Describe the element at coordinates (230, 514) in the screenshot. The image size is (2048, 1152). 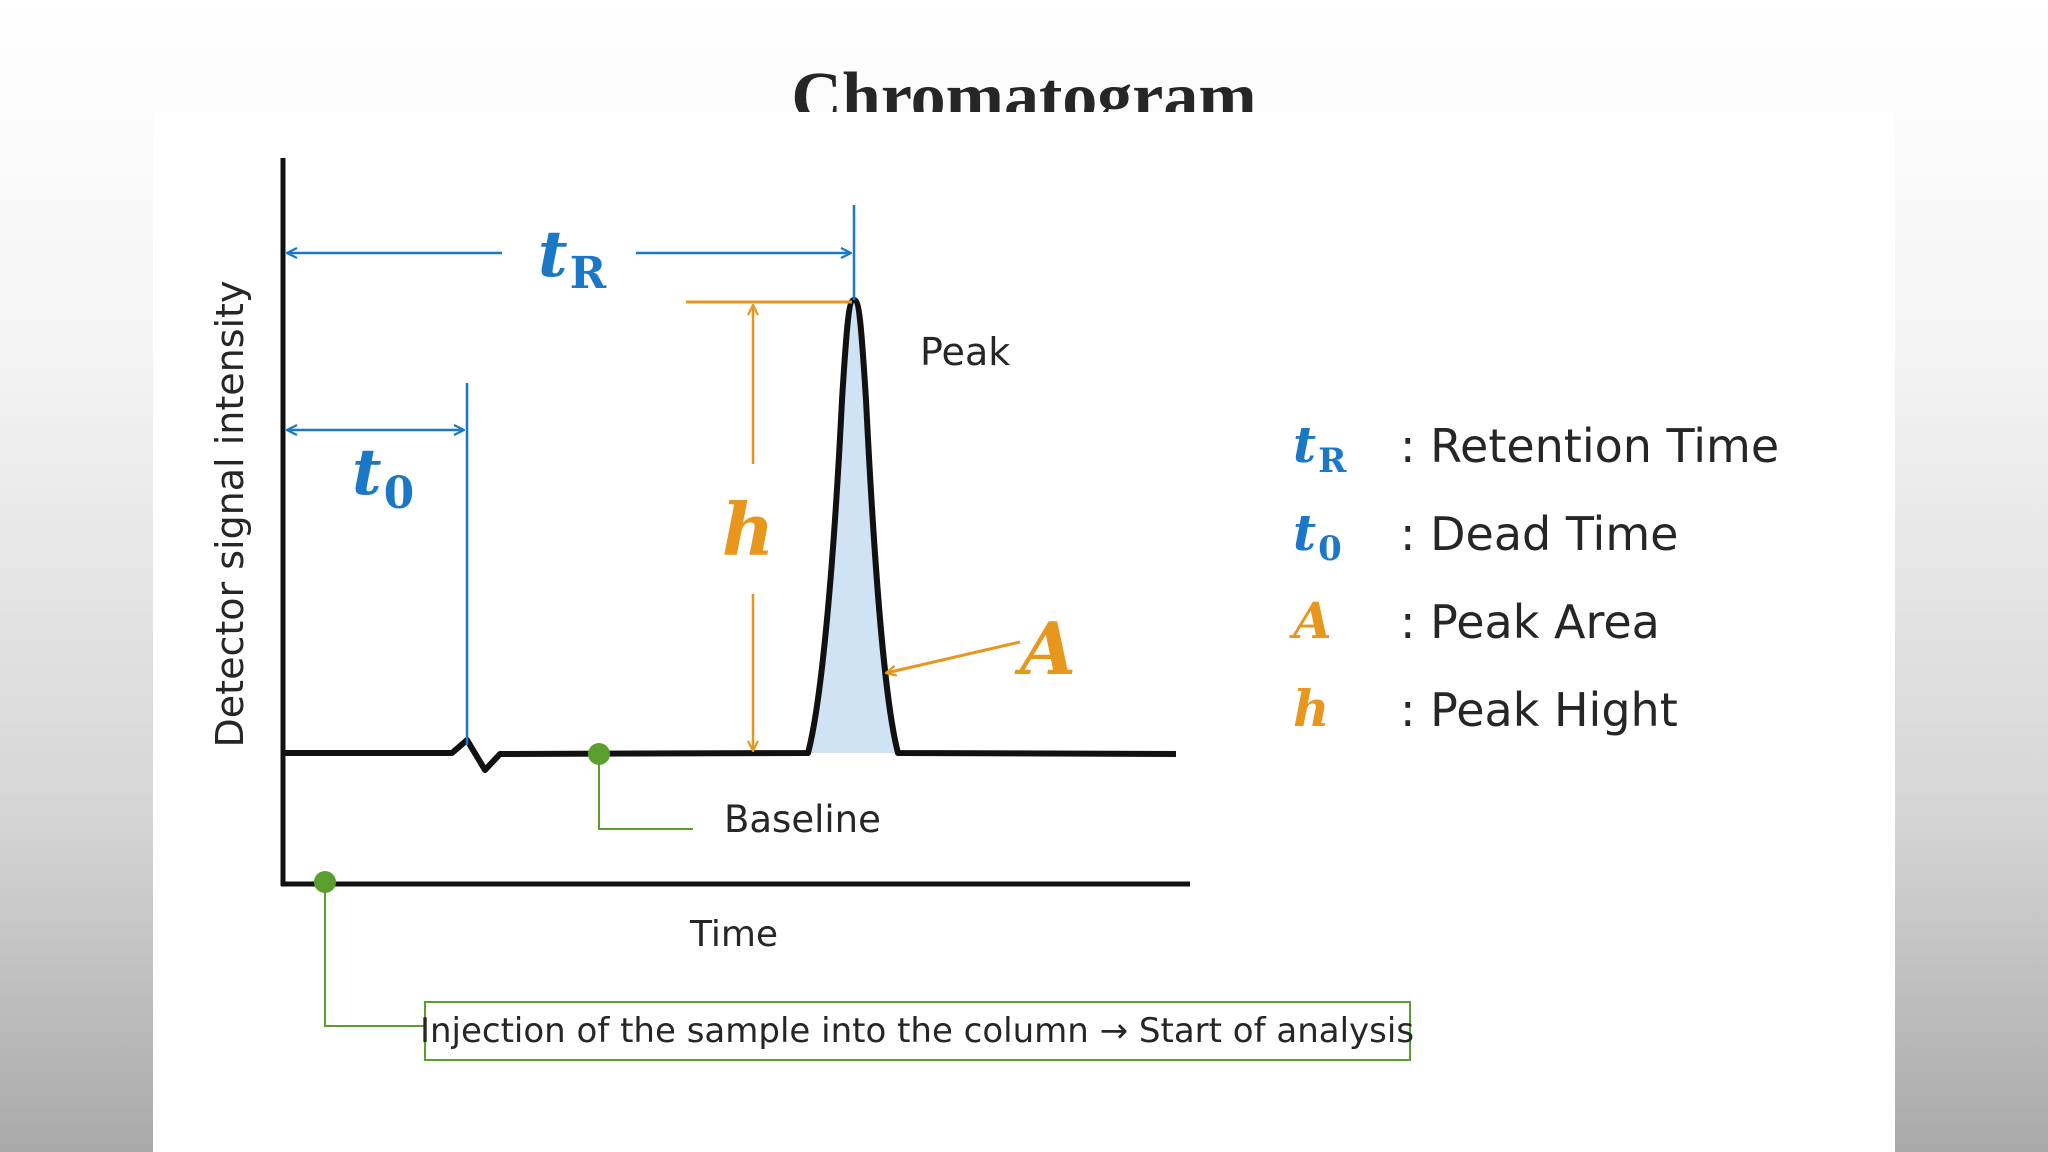
I see `y-axis-label: Detector signal intensity` at that location.